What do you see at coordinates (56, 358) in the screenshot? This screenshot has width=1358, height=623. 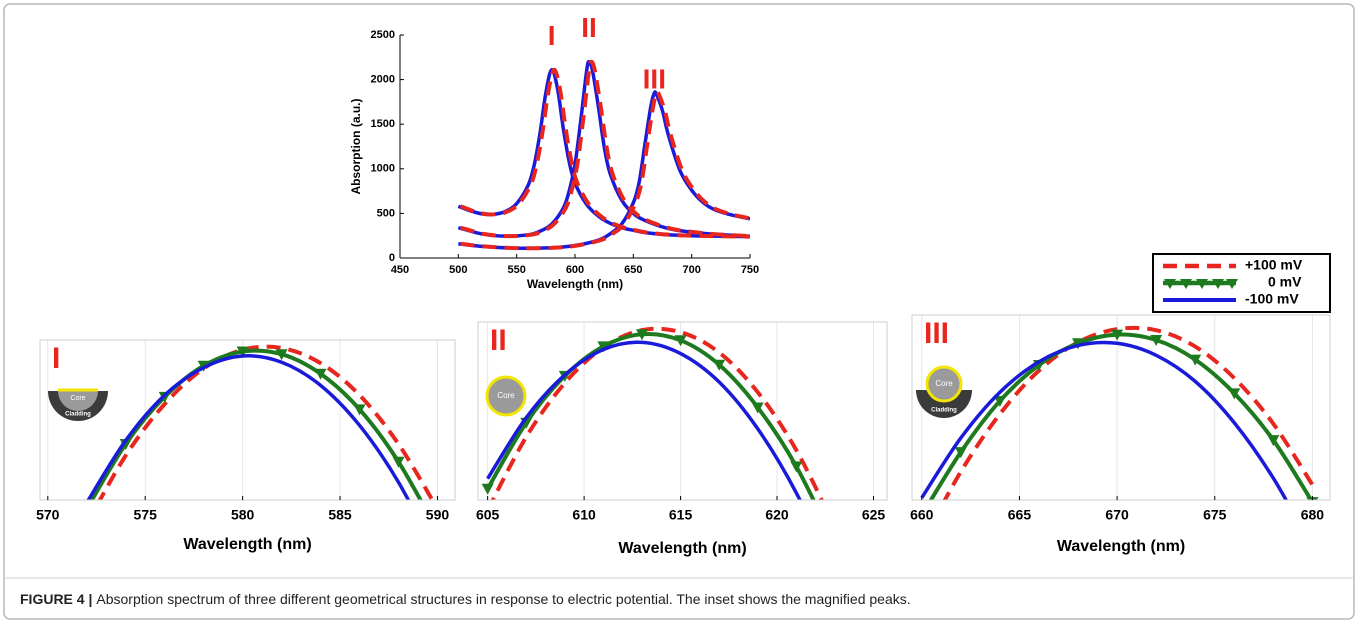 I see `inset-label: I` at bounding box center [56, 358].